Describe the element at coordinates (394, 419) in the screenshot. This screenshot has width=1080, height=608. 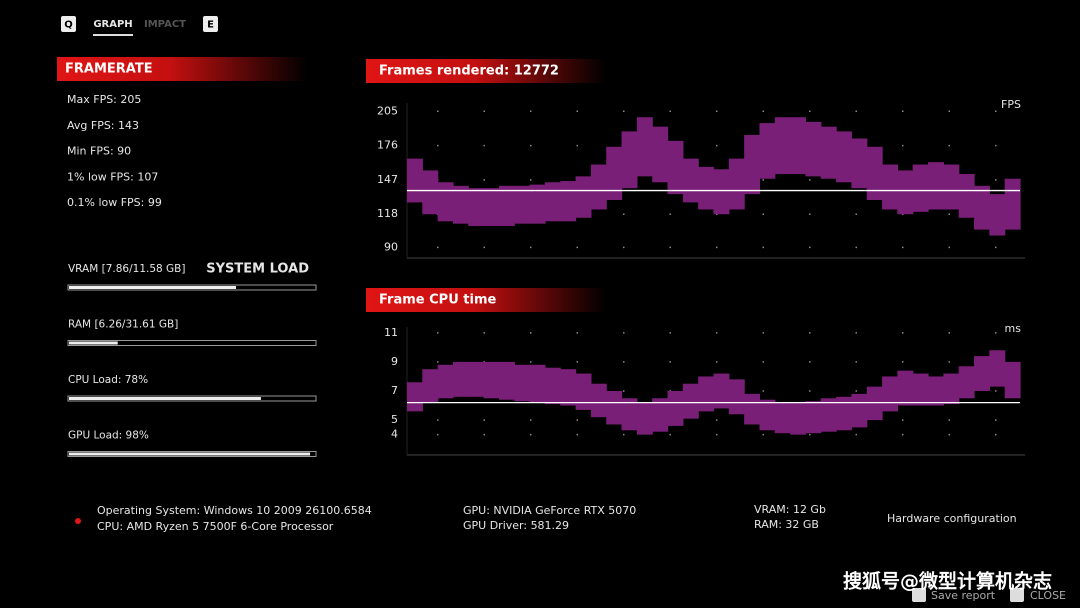
I see `y-tick-label: 5` at that location.